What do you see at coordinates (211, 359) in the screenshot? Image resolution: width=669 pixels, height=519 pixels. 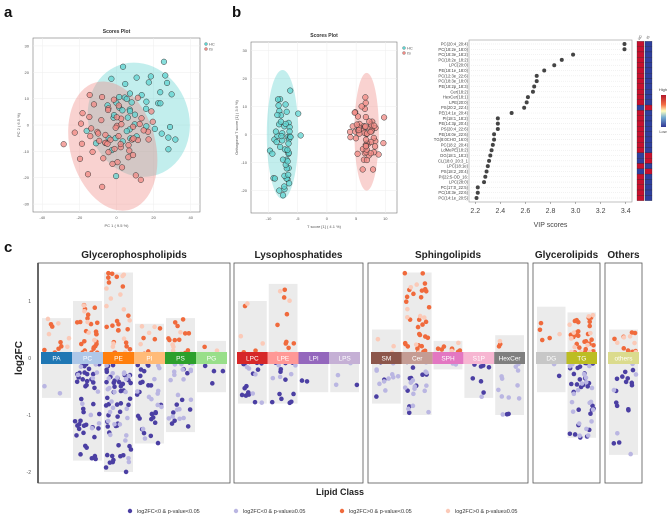 I see `class-label: PG` at bounding box center [211, 359].